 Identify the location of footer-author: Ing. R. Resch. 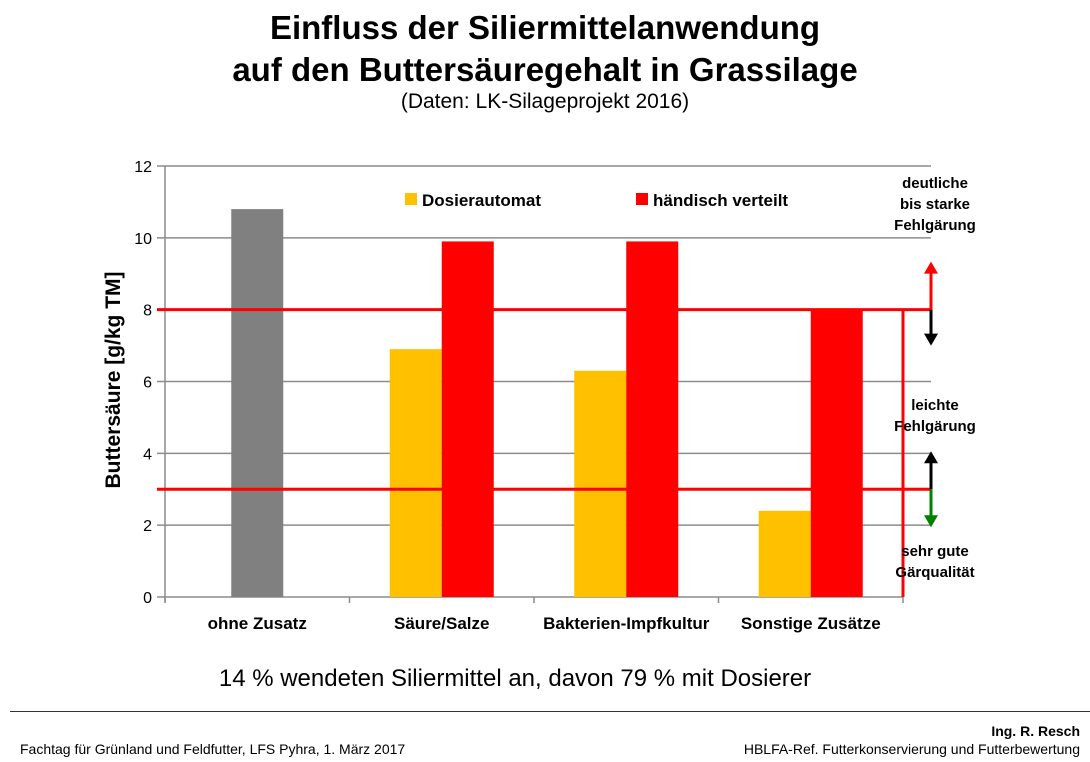
(1035, 731).